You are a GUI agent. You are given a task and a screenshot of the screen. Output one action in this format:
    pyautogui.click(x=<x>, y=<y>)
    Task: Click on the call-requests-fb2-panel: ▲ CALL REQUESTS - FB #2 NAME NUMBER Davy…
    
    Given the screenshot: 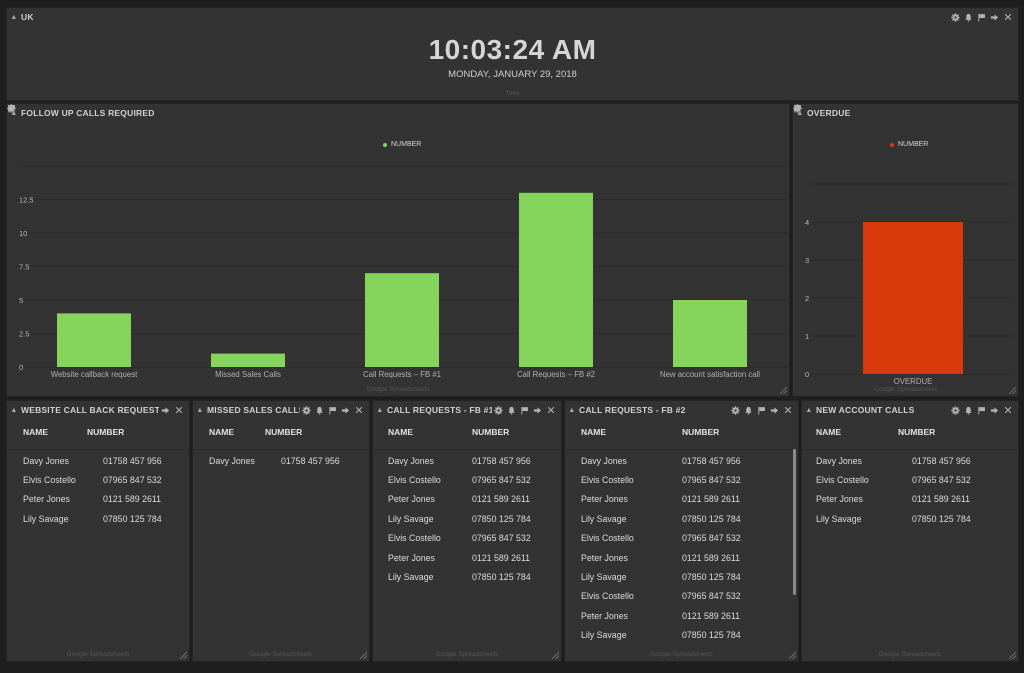 What is the action you would take?
    pyautogui.click(x=681, y=531)
    